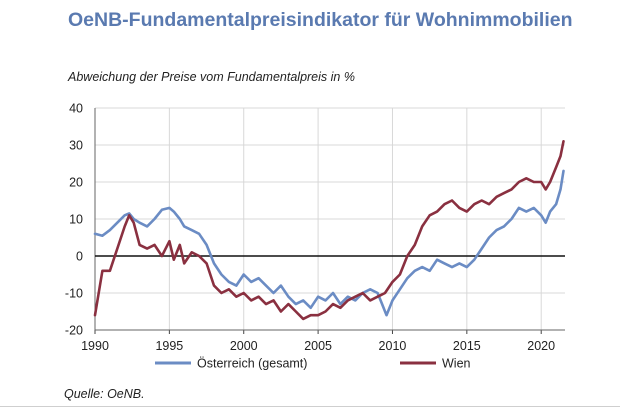 The image size is (620, 413). I want to click on x-tick-label: 2015, so click(467, 346).